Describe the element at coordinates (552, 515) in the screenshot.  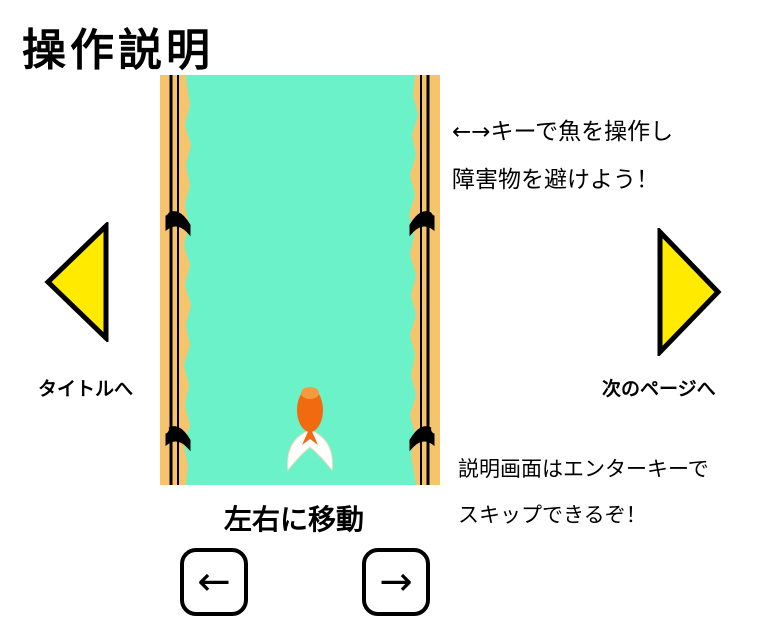
I see `skip-note-line-2: スキップできるぞ！` at that location.